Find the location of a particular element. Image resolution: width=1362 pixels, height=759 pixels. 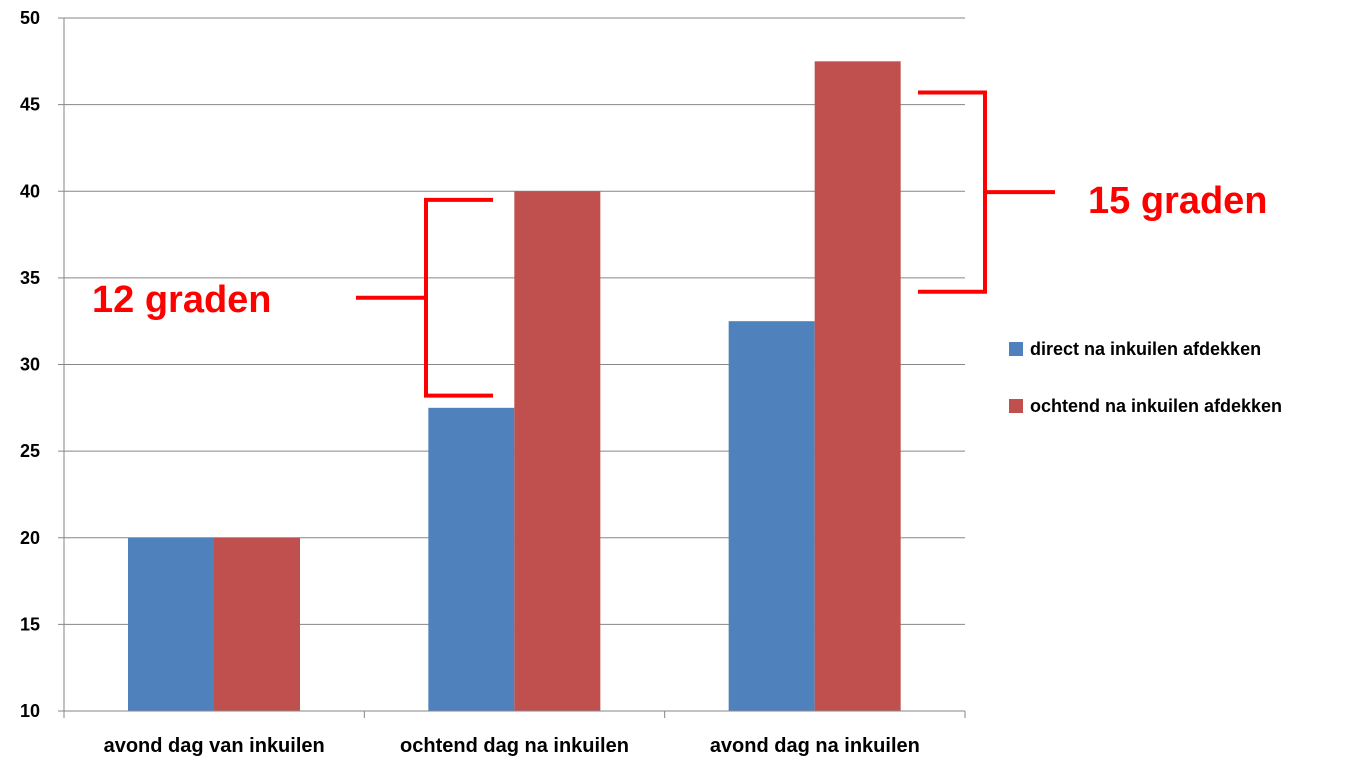

bracket-12-graden is located at coordinates (424, 297).